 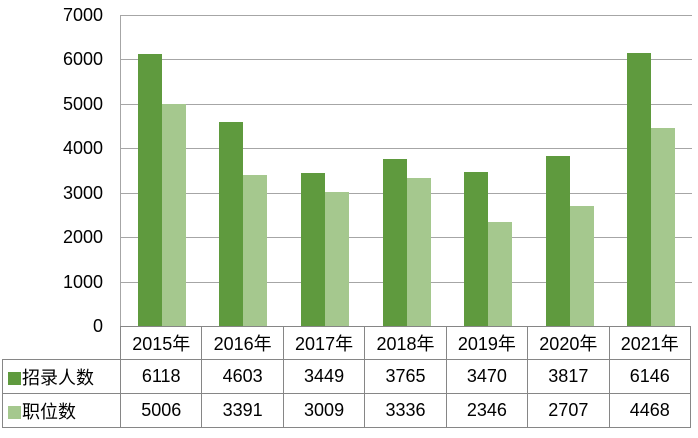 What do you see at coordinates (82, 237) in the screenshot?
I see `y-axis-tick-label: 2000` at bounding box center [82, 237].